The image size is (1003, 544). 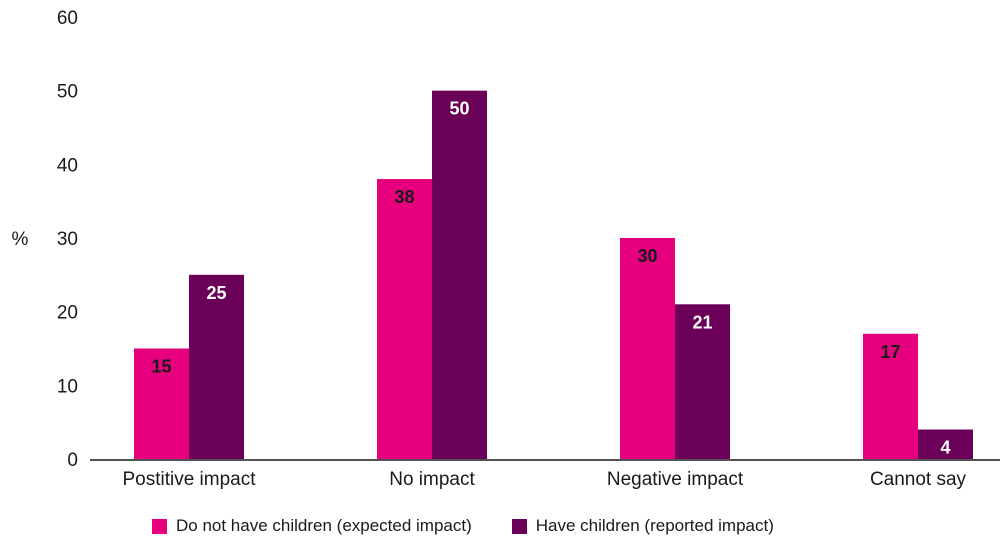 I want to click on x-category-label: Cannot say, so click(x=918, y=479).